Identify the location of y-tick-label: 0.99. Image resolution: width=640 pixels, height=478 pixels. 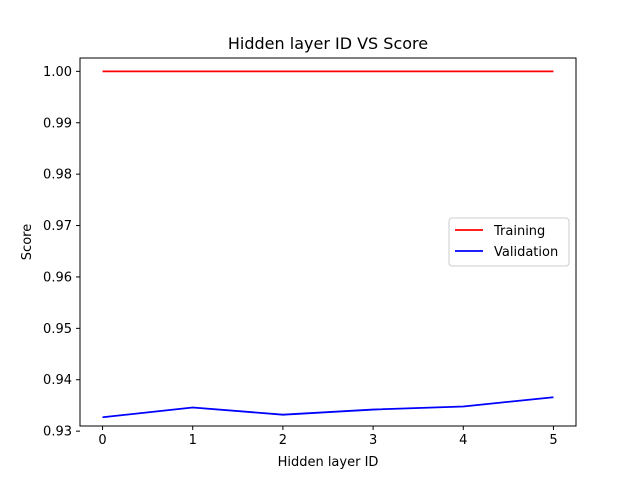
(57, 123).